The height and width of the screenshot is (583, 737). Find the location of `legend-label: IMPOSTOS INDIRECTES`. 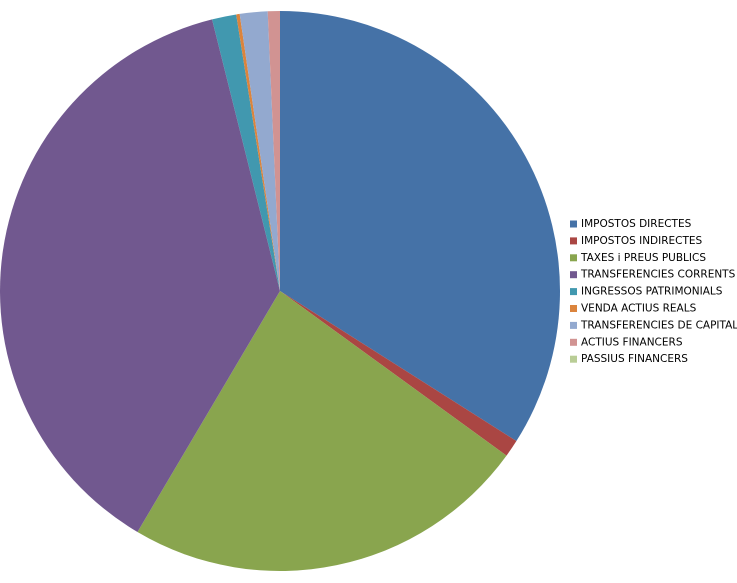

legend-label: IMPOSTOS INDIRECTES is located at coordinates (642, 241).